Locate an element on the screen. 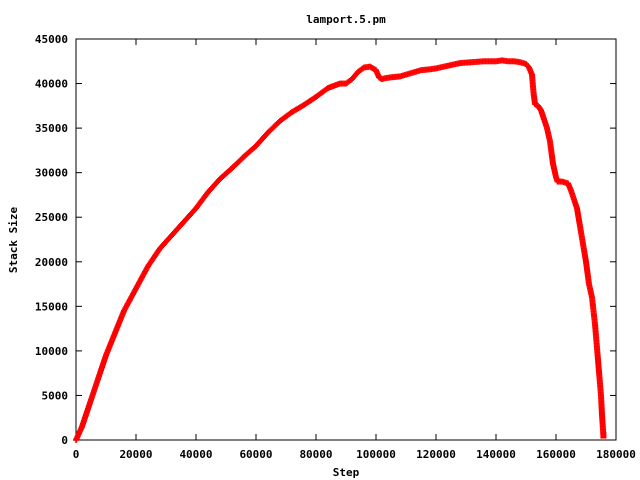 This screenshot has height=480, width=640. x-axis-label: Step is located at coordinates (346, 472).